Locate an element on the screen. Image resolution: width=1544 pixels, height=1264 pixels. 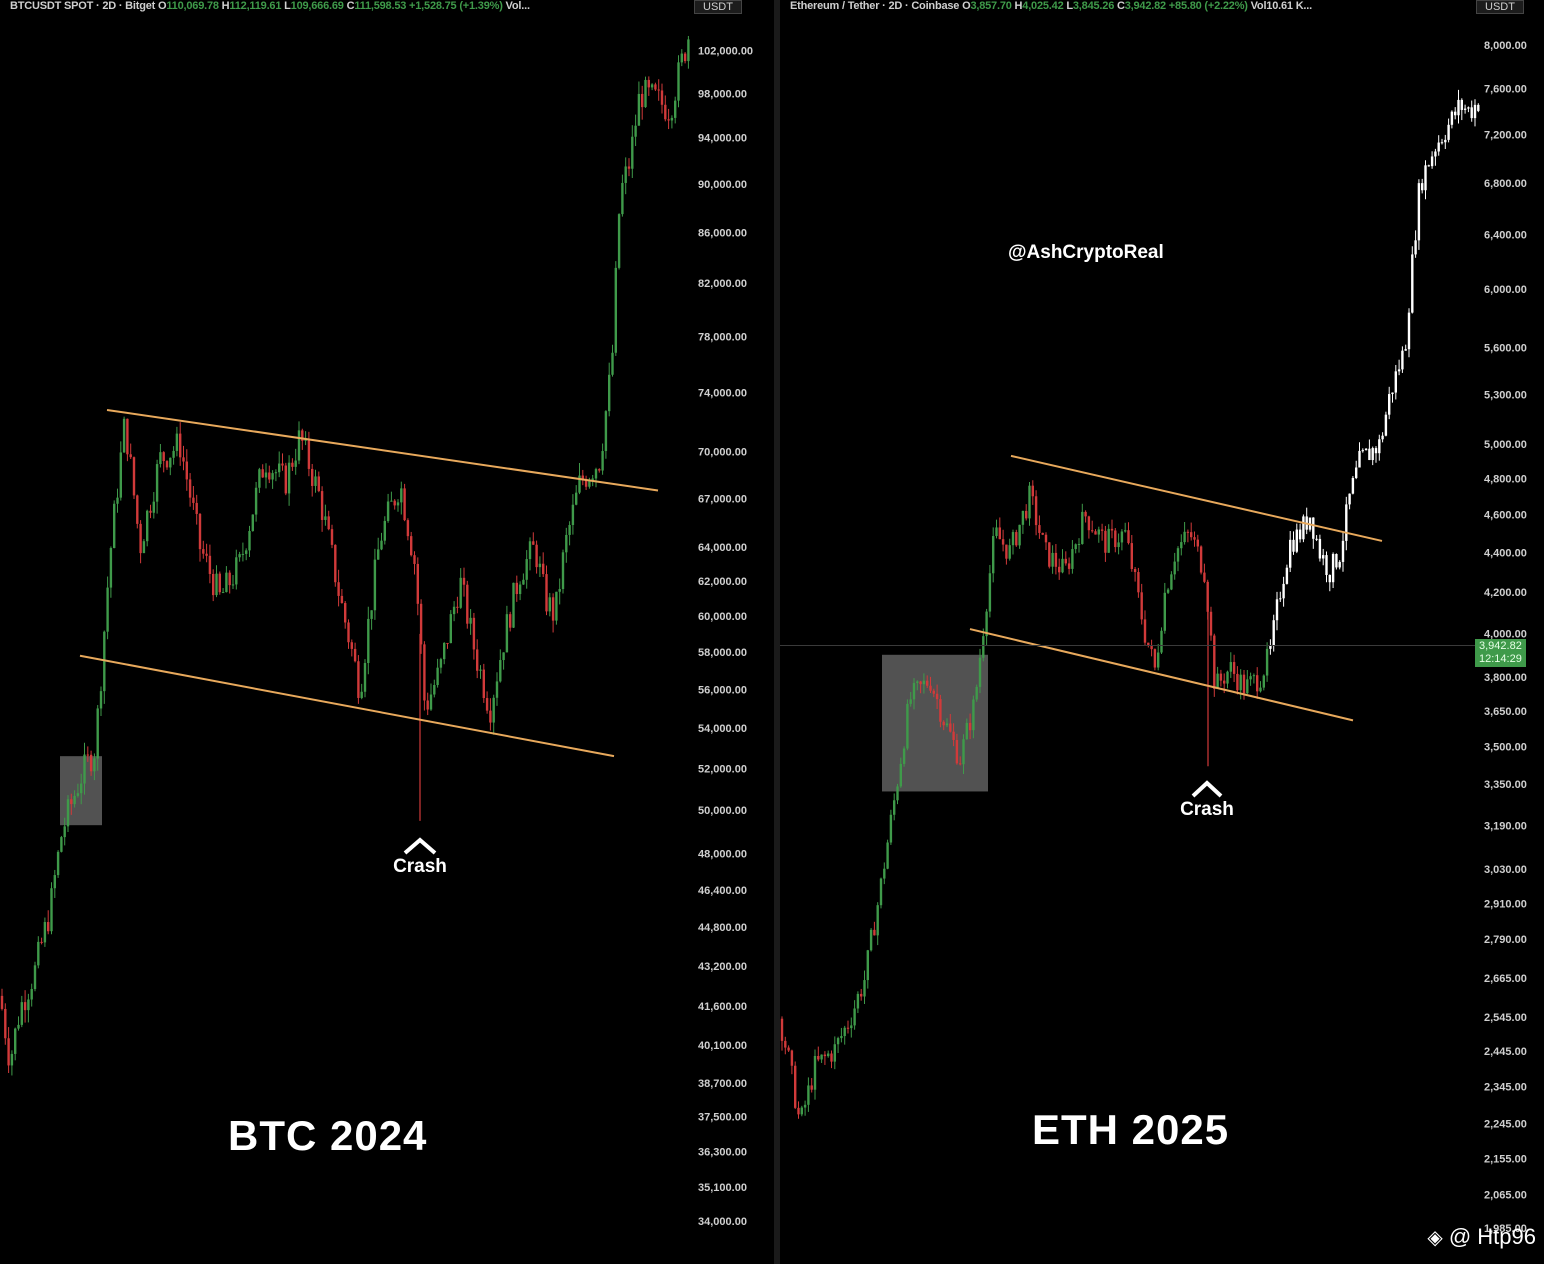
y-axis-tick-label: 34,000.00 is located at coordinates (722, 1222).